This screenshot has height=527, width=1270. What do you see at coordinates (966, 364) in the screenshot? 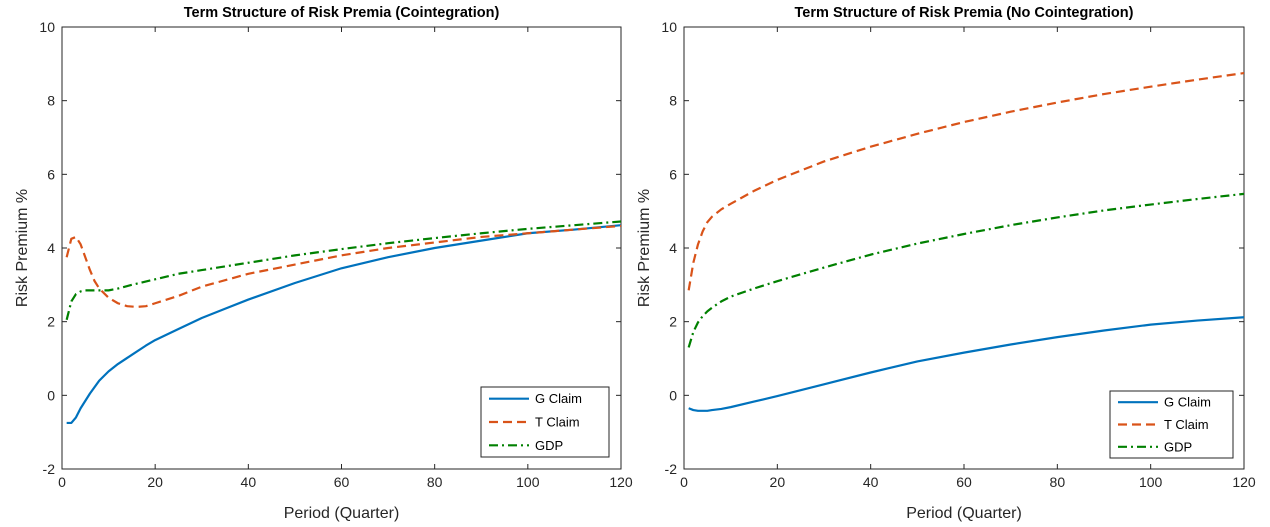
I see `series-line-g-claim` at bounding box center [966, 364].